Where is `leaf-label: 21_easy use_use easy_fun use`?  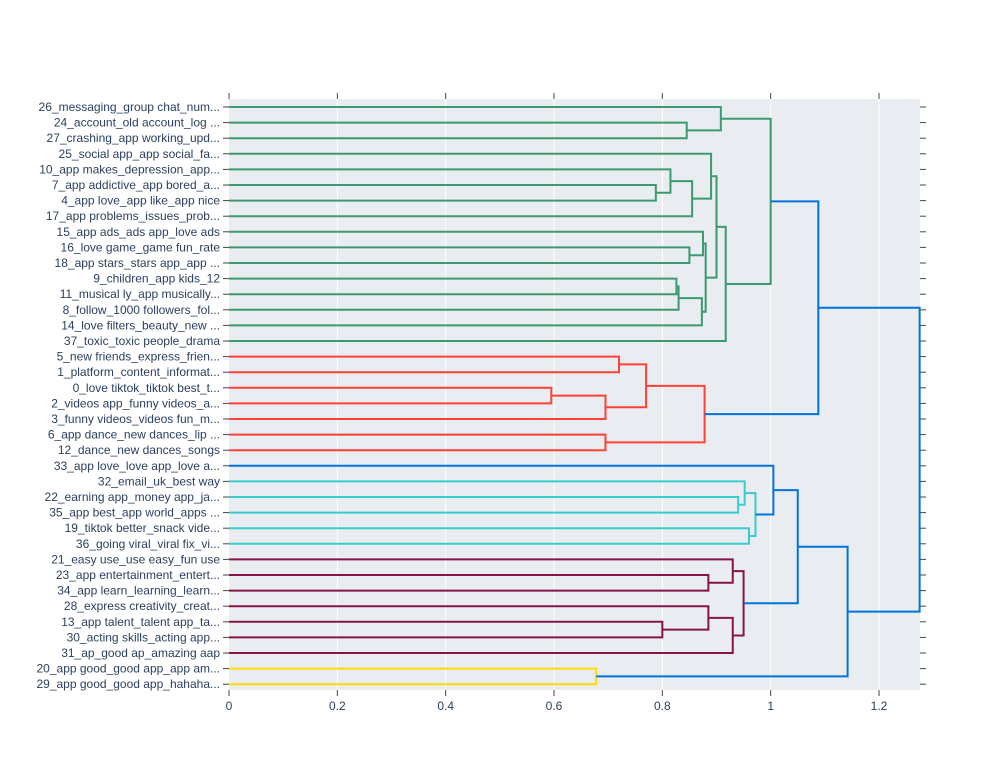 leaf-label: 21_easy use_use easy_fun use is located at coordinates (135, 559).